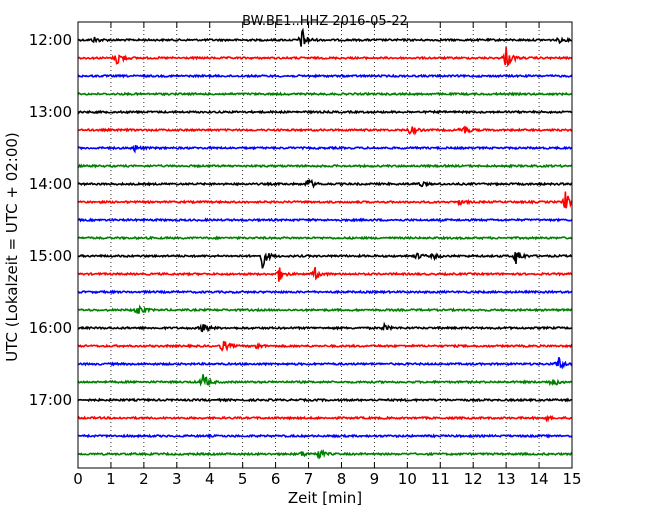 The height and width of the screenshot is (520, 650). I want to click on x-tick-label: 1, so click(111, 479).